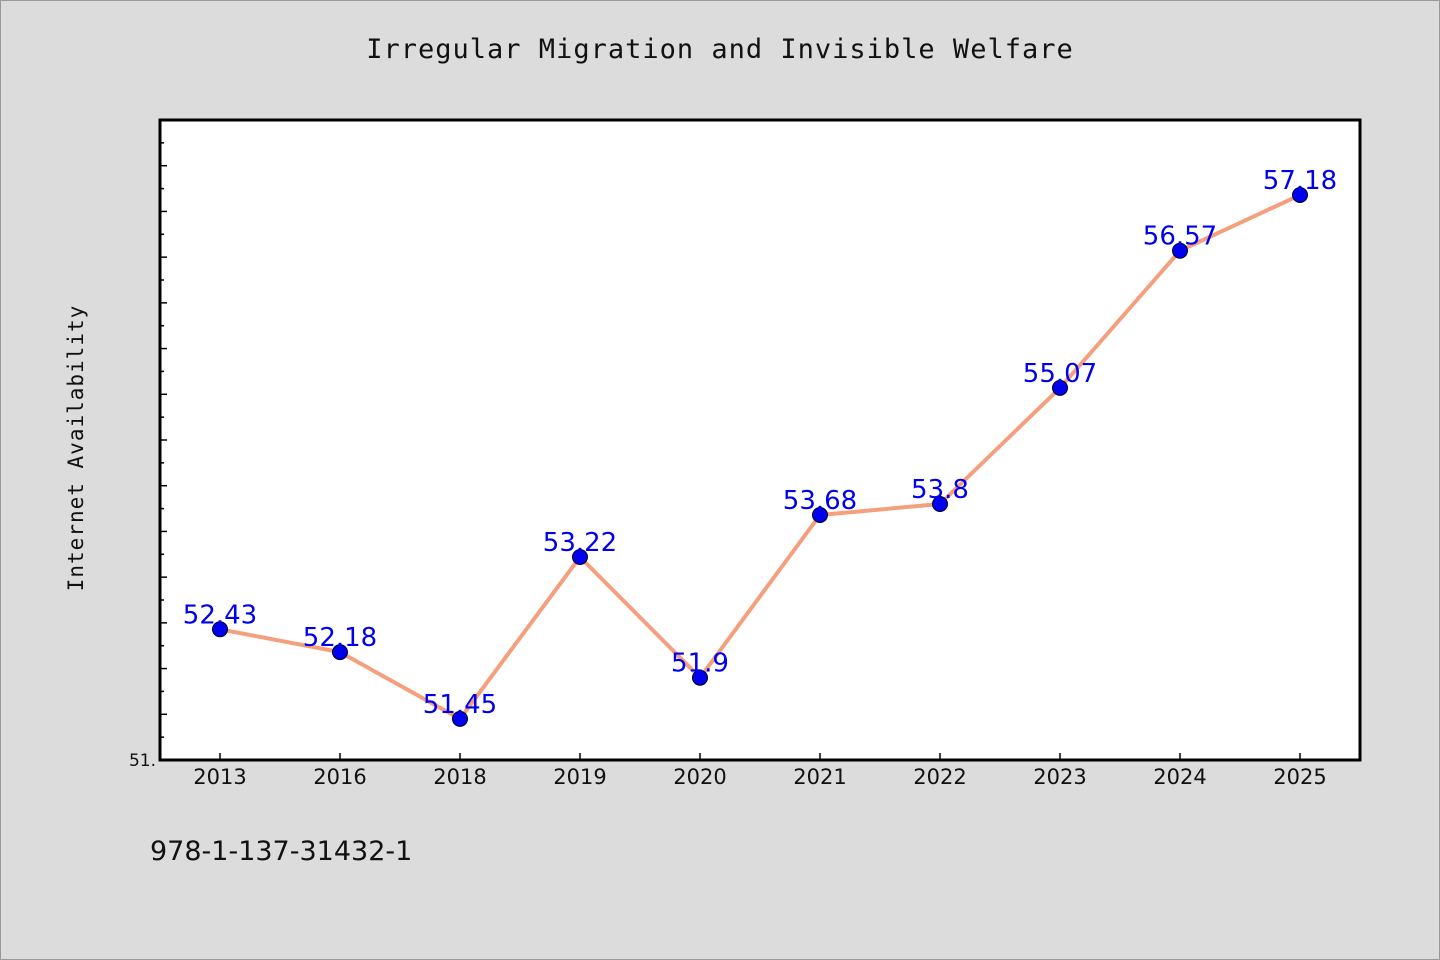 The width and height of the screenshot is (1440, 960). I want to click on data-label: 52.18, so click(340, 638).